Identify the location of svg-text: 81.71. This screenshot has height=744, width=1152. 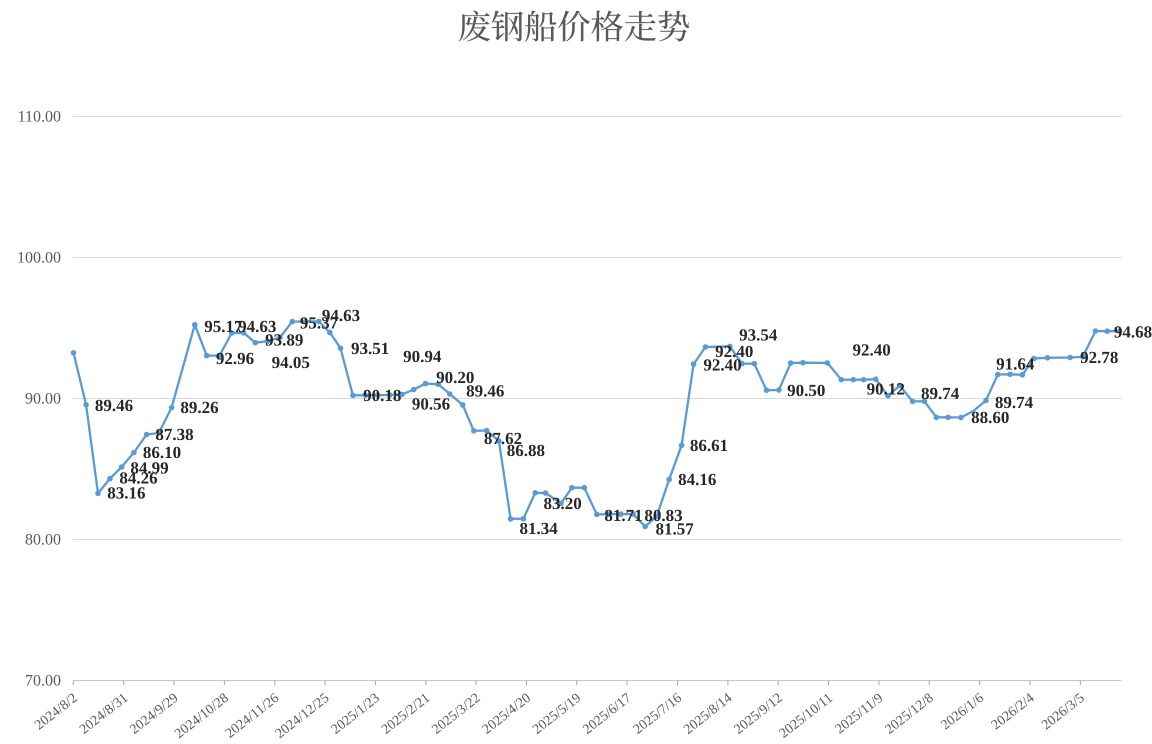
(623, 515).